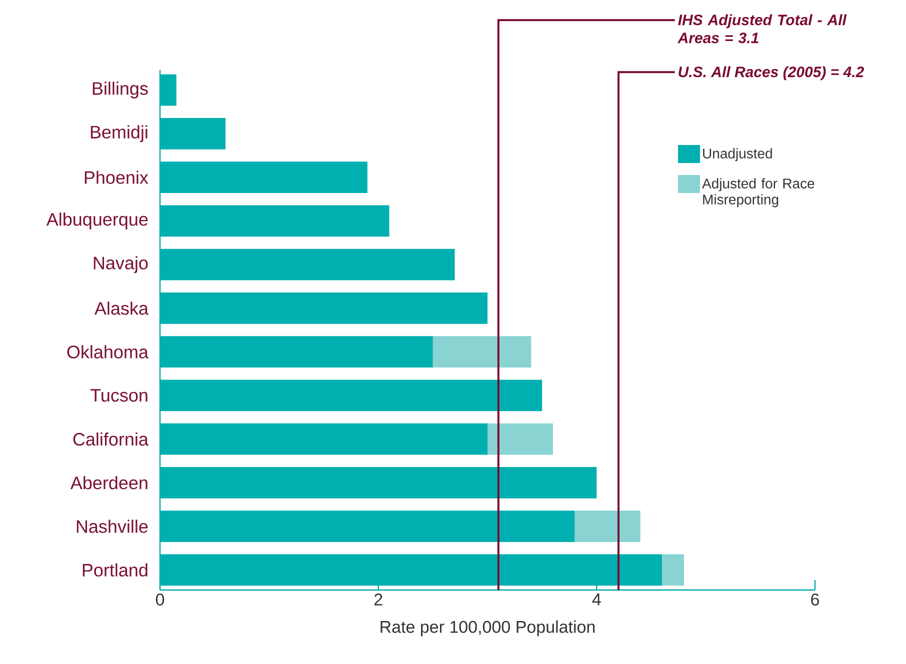 The image size is (906, 664). What do you see at coordinates (121, 308) in the screenshot?
I see `y-tick-label: Alaska` at bounding box center [121, 308].